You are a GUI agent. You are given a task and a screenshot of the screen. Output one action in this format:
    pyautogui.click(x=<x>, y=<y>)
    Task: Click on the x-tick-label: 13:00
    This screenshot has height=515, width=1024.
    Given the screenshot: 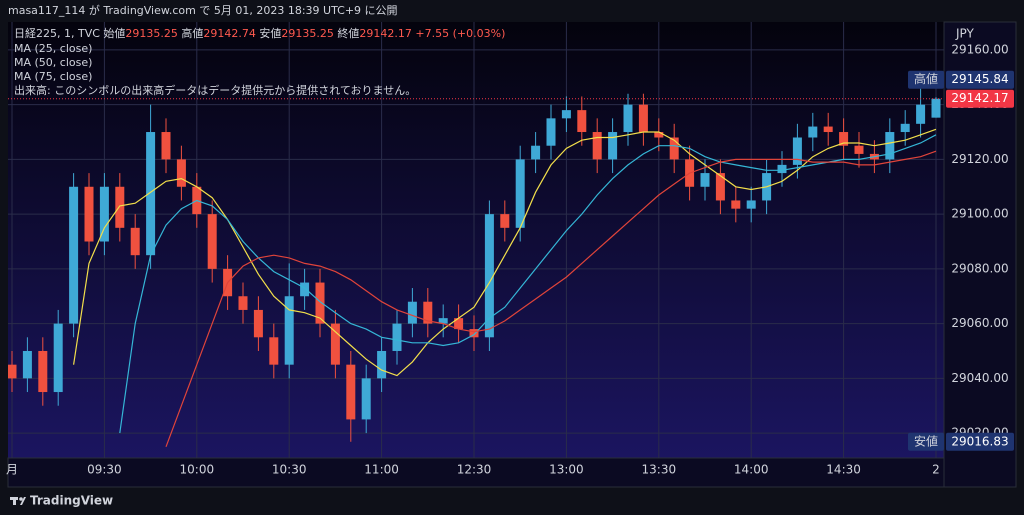 What is the action you would take?
    pyautogui.click(x=566, y=470)
    